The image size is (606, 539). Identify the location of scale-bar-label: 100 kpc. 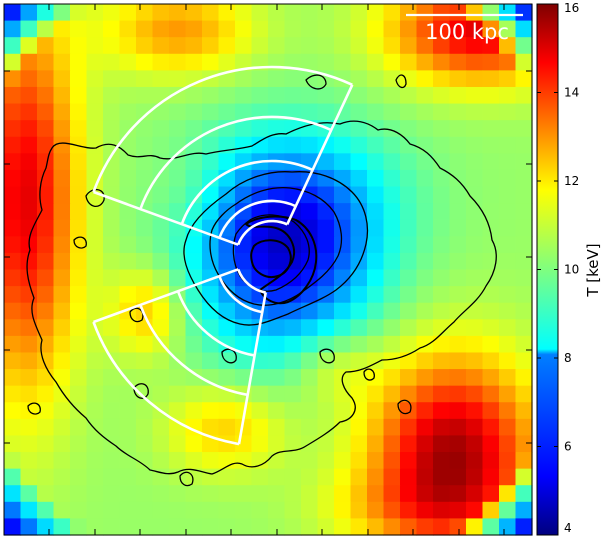
(467, 32).